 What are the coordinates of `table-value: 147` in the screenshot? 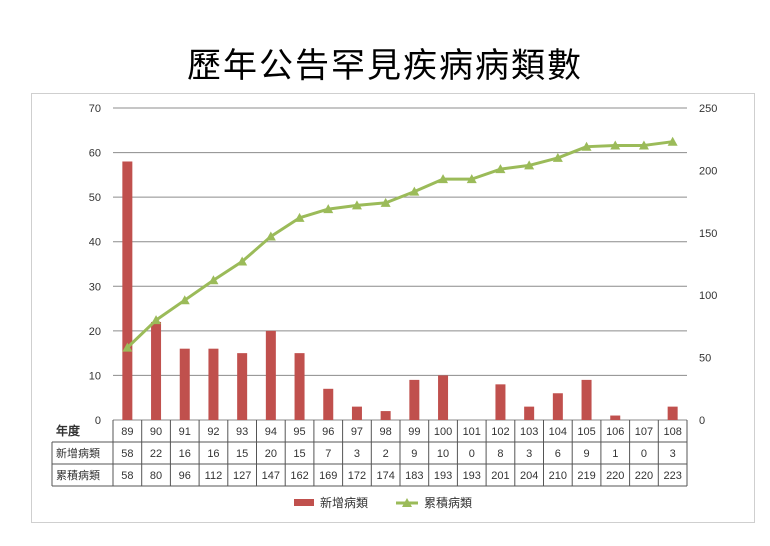 It's located at (271, 476).